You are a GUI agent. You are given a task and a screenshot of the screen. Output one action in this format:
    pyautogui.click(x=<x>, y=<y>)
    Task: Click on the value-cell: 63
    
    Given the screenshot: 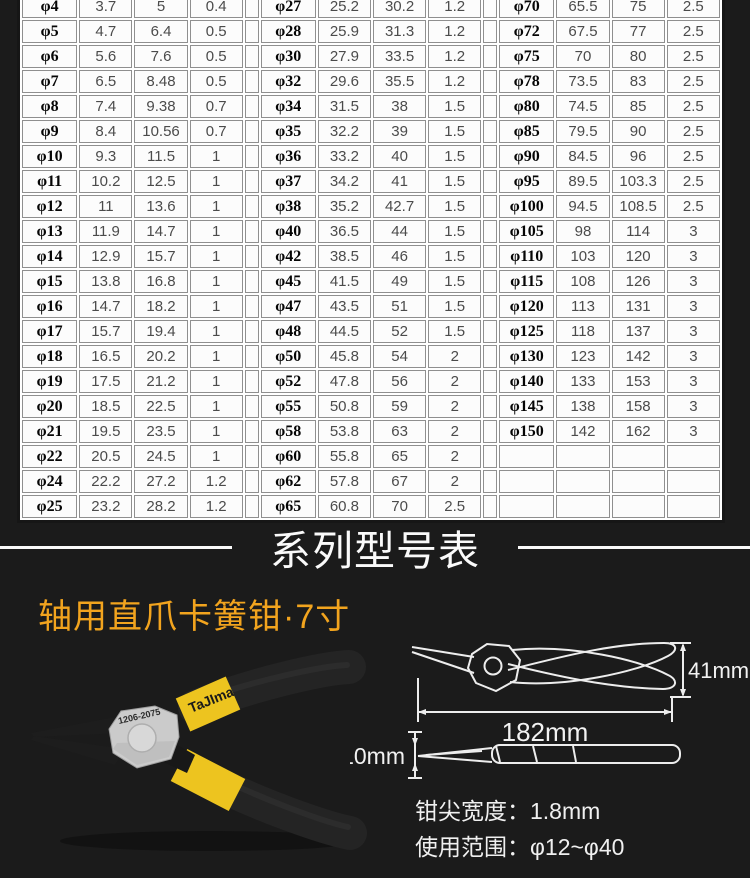 What is the action you would take?
    pyautogui.click(x=400, y=431)
    